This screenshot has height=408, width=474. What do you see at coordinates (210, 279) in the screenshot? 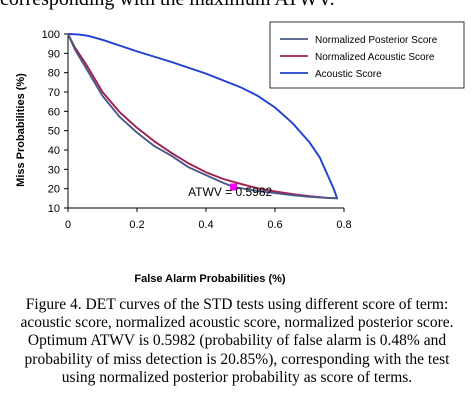
I see `x-axis-label: False Alarm Probabilities (%)` at bounding box center [210, 279].